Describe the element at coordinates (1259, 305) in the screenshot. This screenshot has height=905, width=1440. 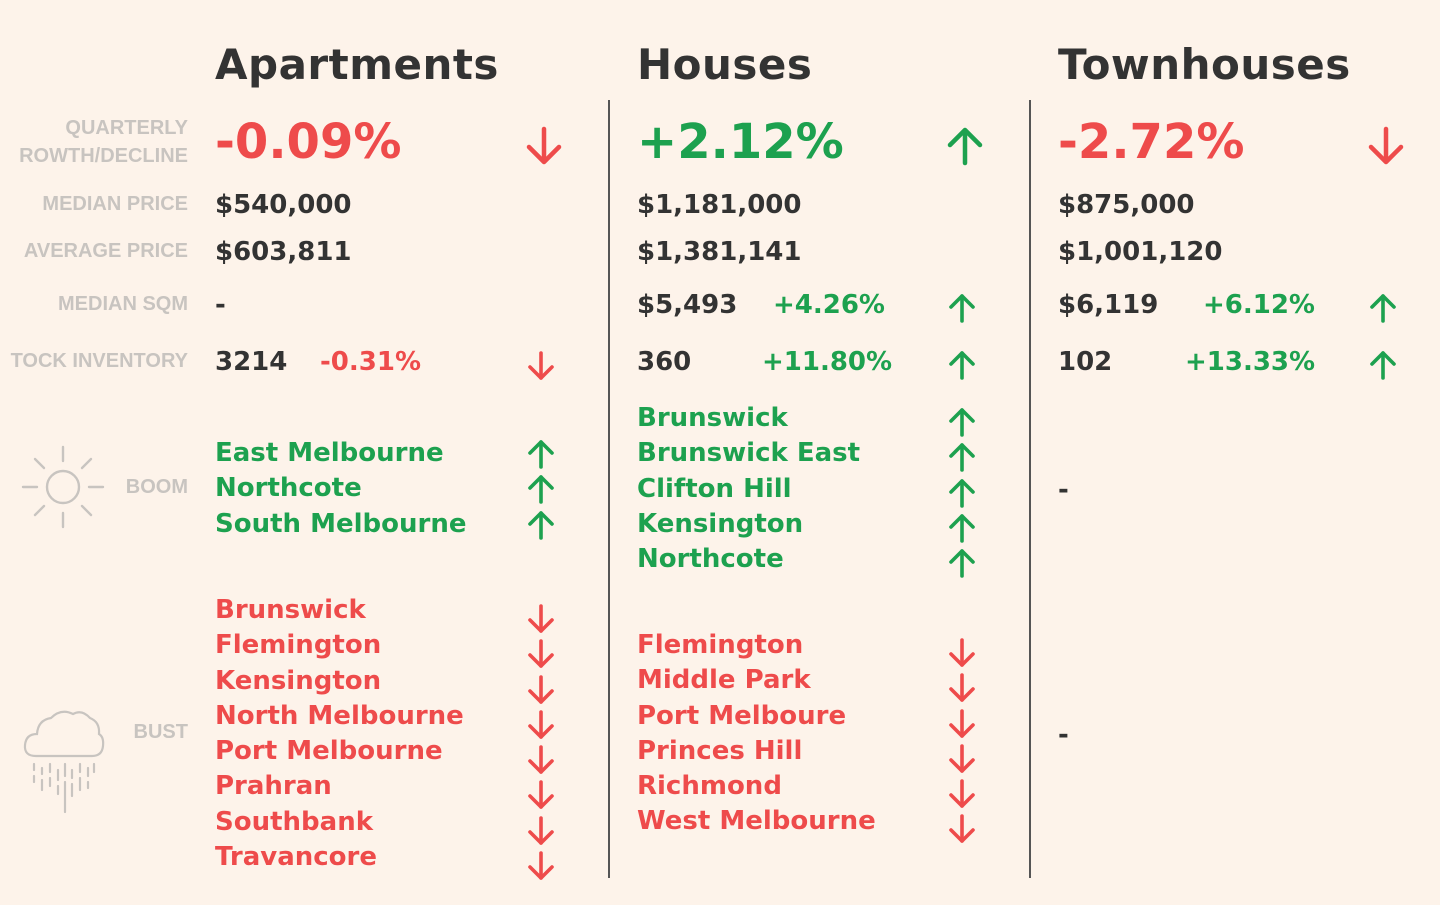
I see `median-sqm-change-townhouses: +6.12%` at that location.